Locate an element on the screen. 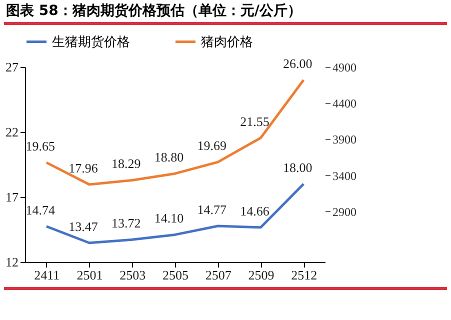 This screenshot has height=320, width=451. data-label: 13.72 is located at coordinates (126, 223).